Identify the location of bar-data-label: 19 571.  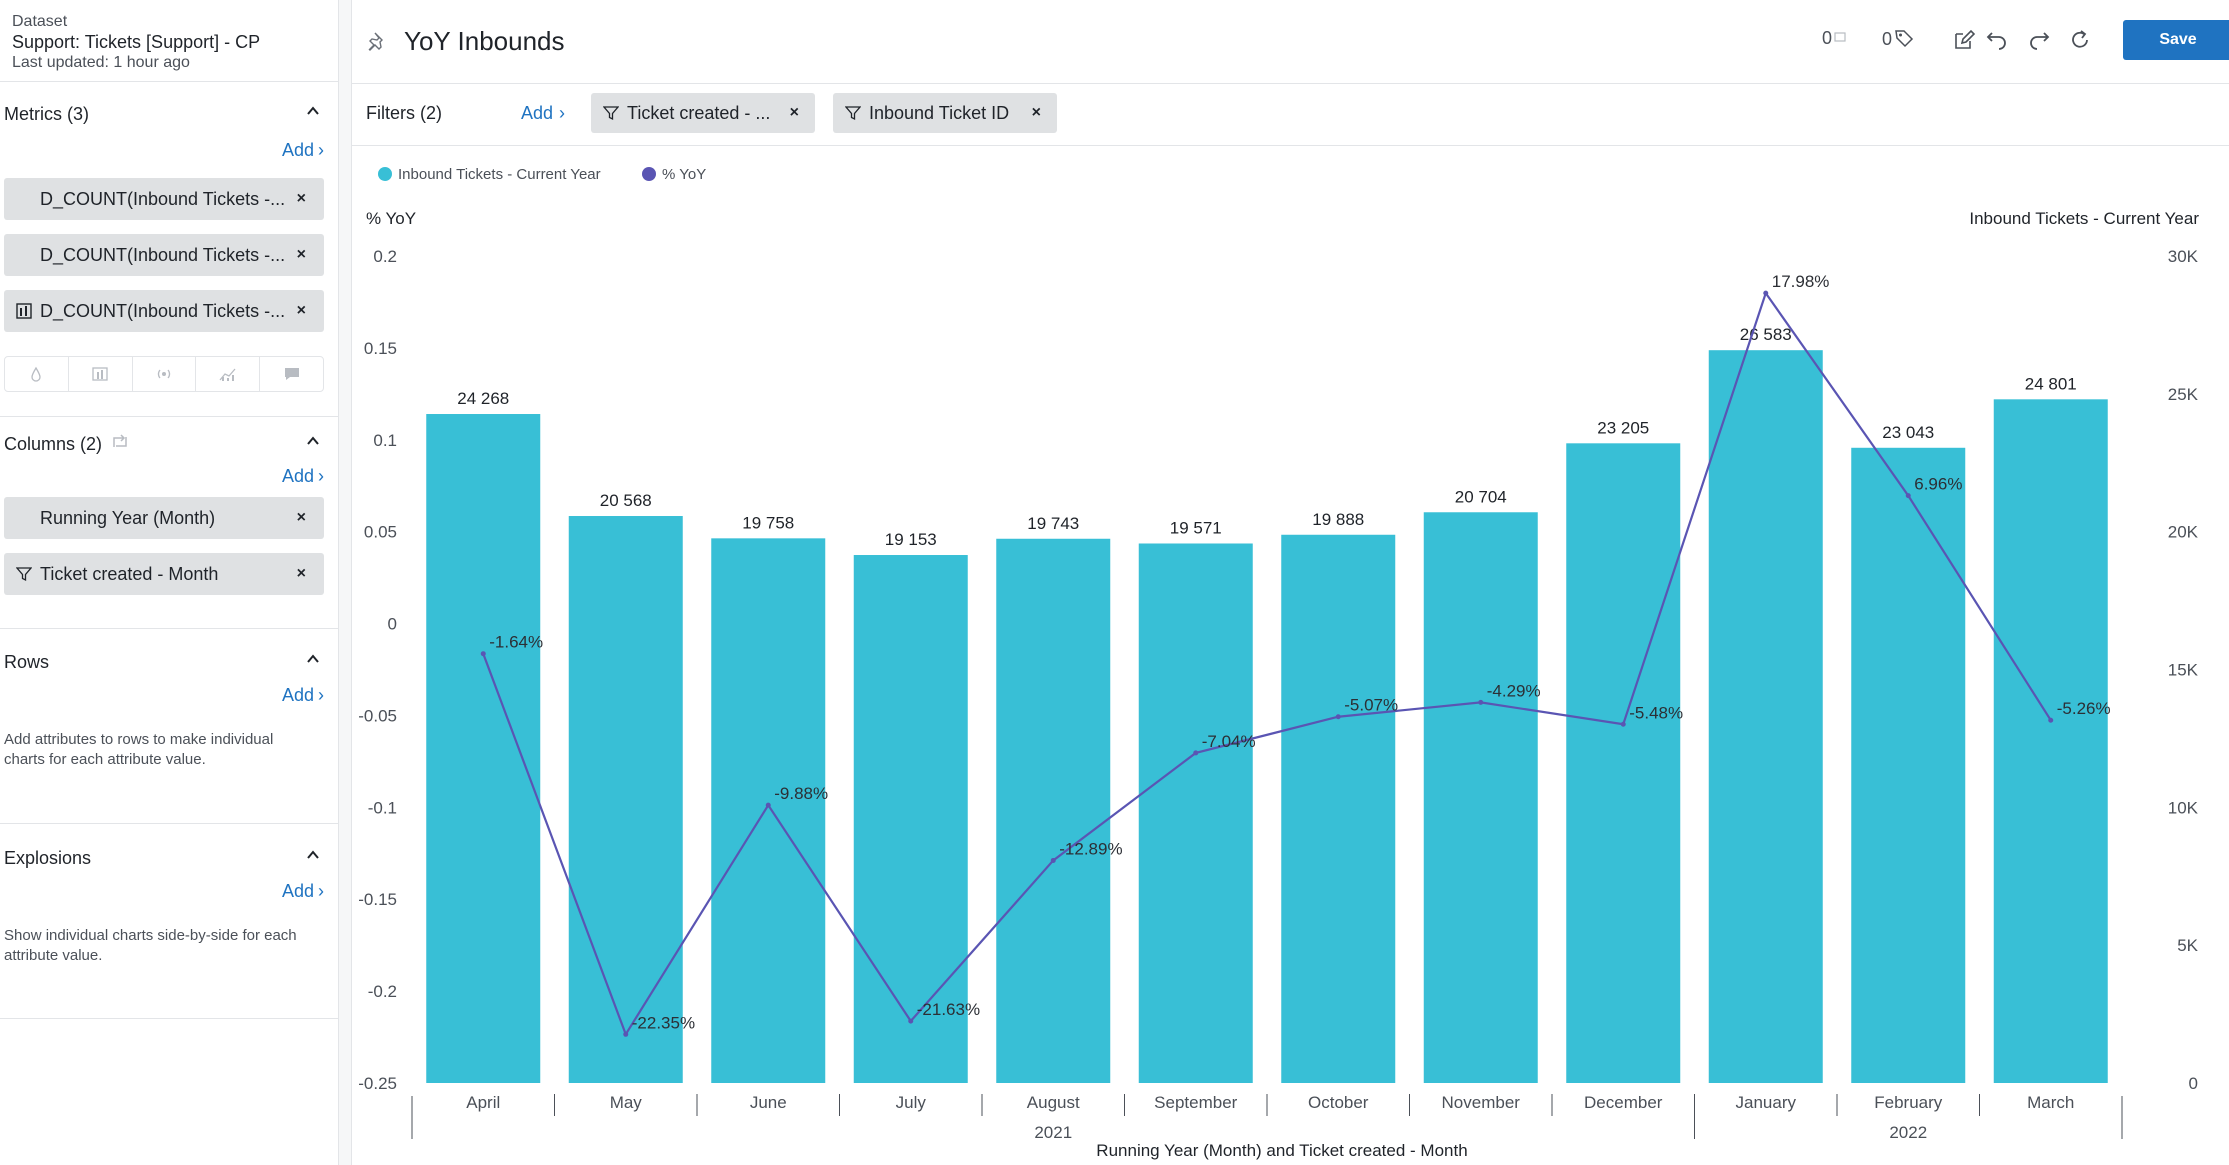
(1196, 527).